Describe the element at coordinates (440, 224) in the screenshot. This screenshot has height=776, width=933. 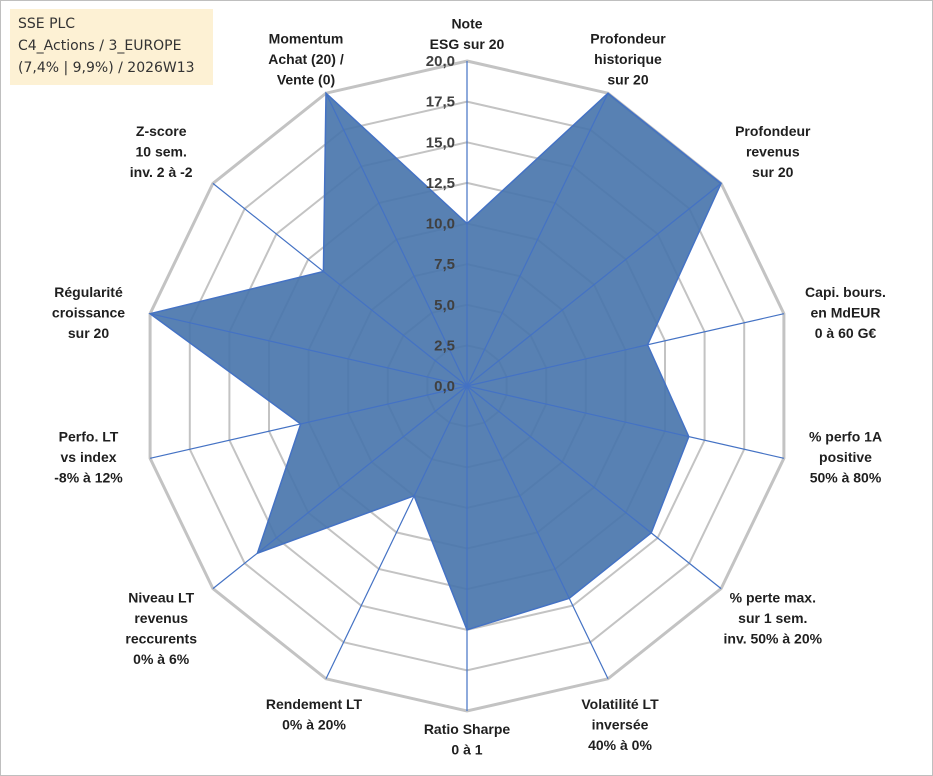
I see `tick-label: 10,0` at that location.